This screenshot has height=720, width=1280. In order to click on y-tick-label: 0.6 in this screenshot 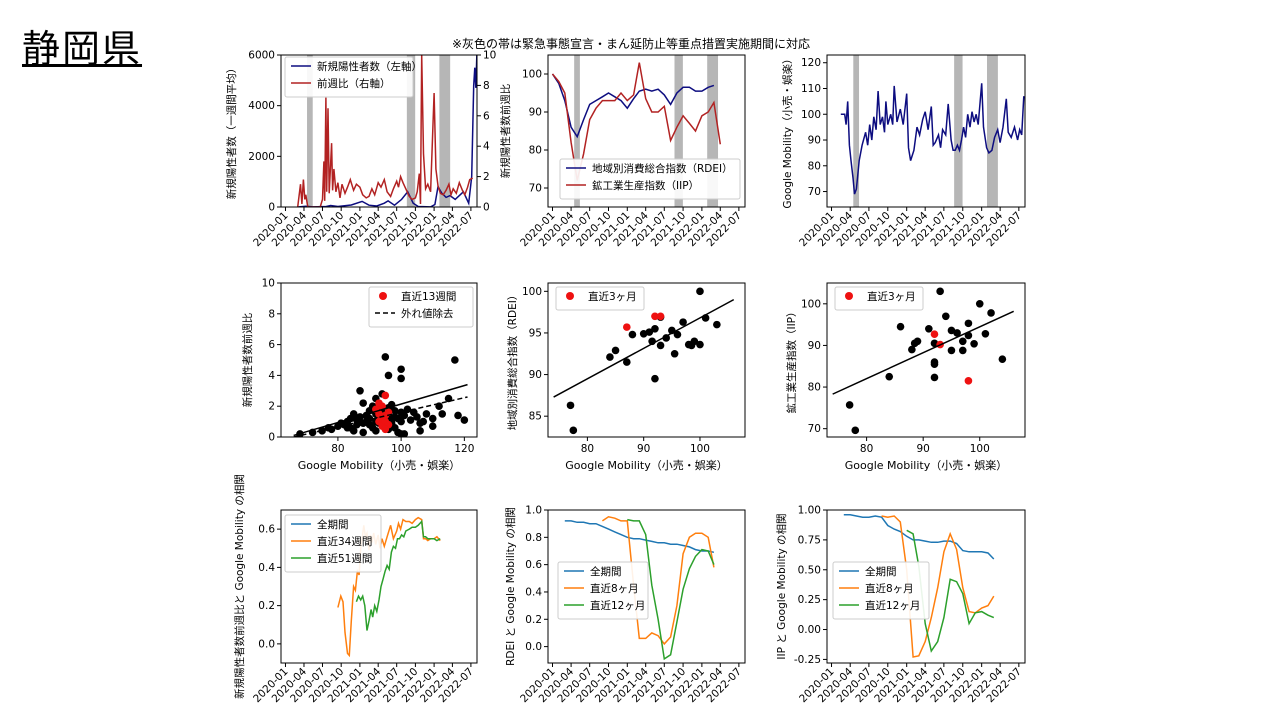, I will do `click(533, 565)`.